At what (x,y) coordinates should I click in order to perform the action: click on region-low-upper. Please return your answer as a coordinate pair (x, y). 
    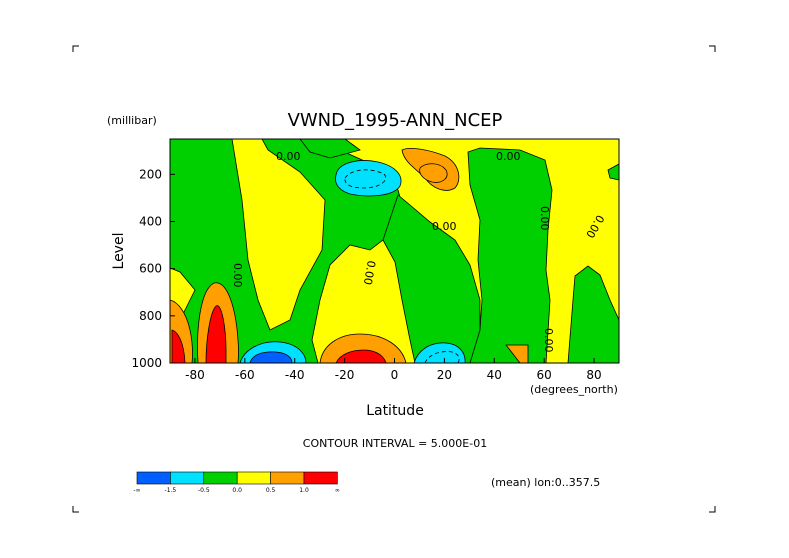
    Looking at the image, I should click on (368, 178).